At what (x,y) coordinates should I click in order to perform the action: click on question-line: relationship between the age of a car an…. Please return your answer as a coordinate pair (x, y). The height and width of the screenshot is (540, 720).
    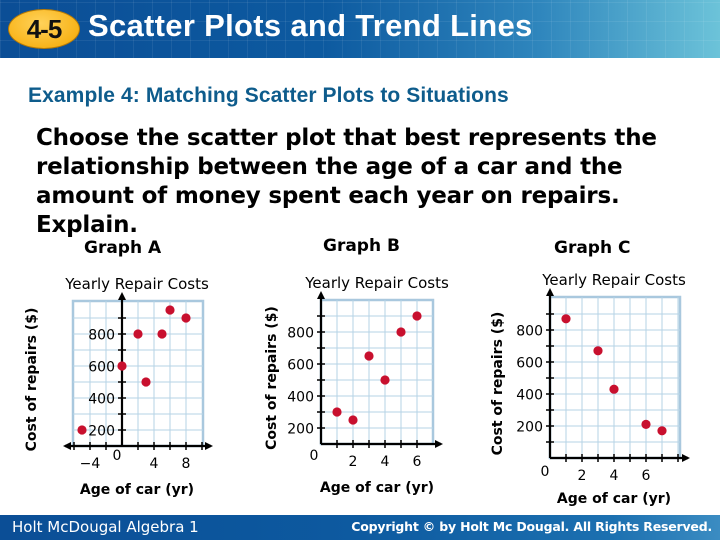
    Looking at the image, I should click on (329, 167).